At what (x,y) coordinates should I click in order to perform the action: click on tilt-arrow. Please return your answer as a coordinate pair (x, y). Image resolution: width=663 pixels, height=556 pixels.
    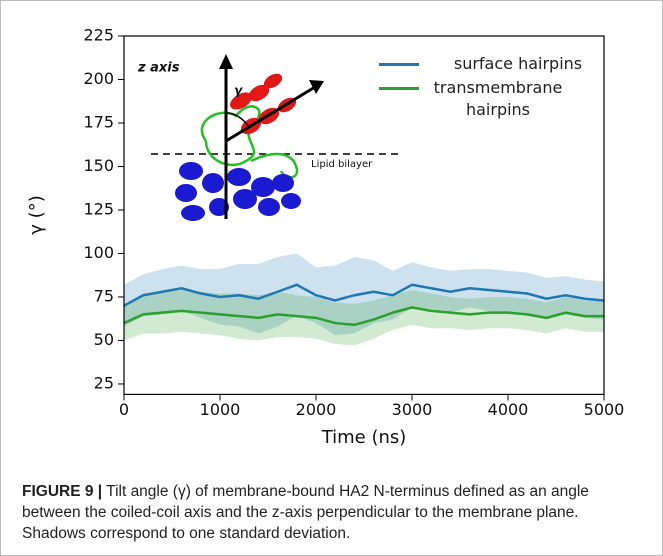
    Looking at the image, I should click on (270, 114).